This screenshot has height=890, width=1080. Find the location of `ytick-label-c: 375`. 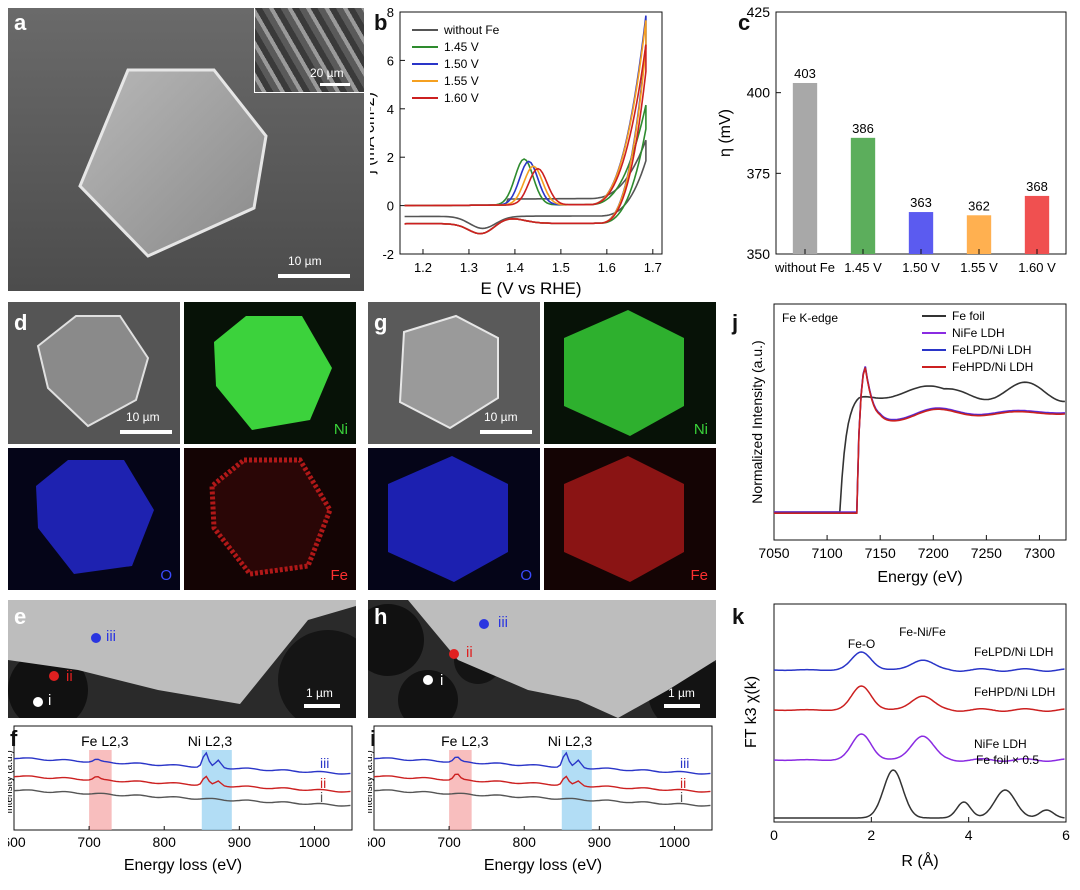

ytick-label-c: 375 is located at coordinates (759, 173).